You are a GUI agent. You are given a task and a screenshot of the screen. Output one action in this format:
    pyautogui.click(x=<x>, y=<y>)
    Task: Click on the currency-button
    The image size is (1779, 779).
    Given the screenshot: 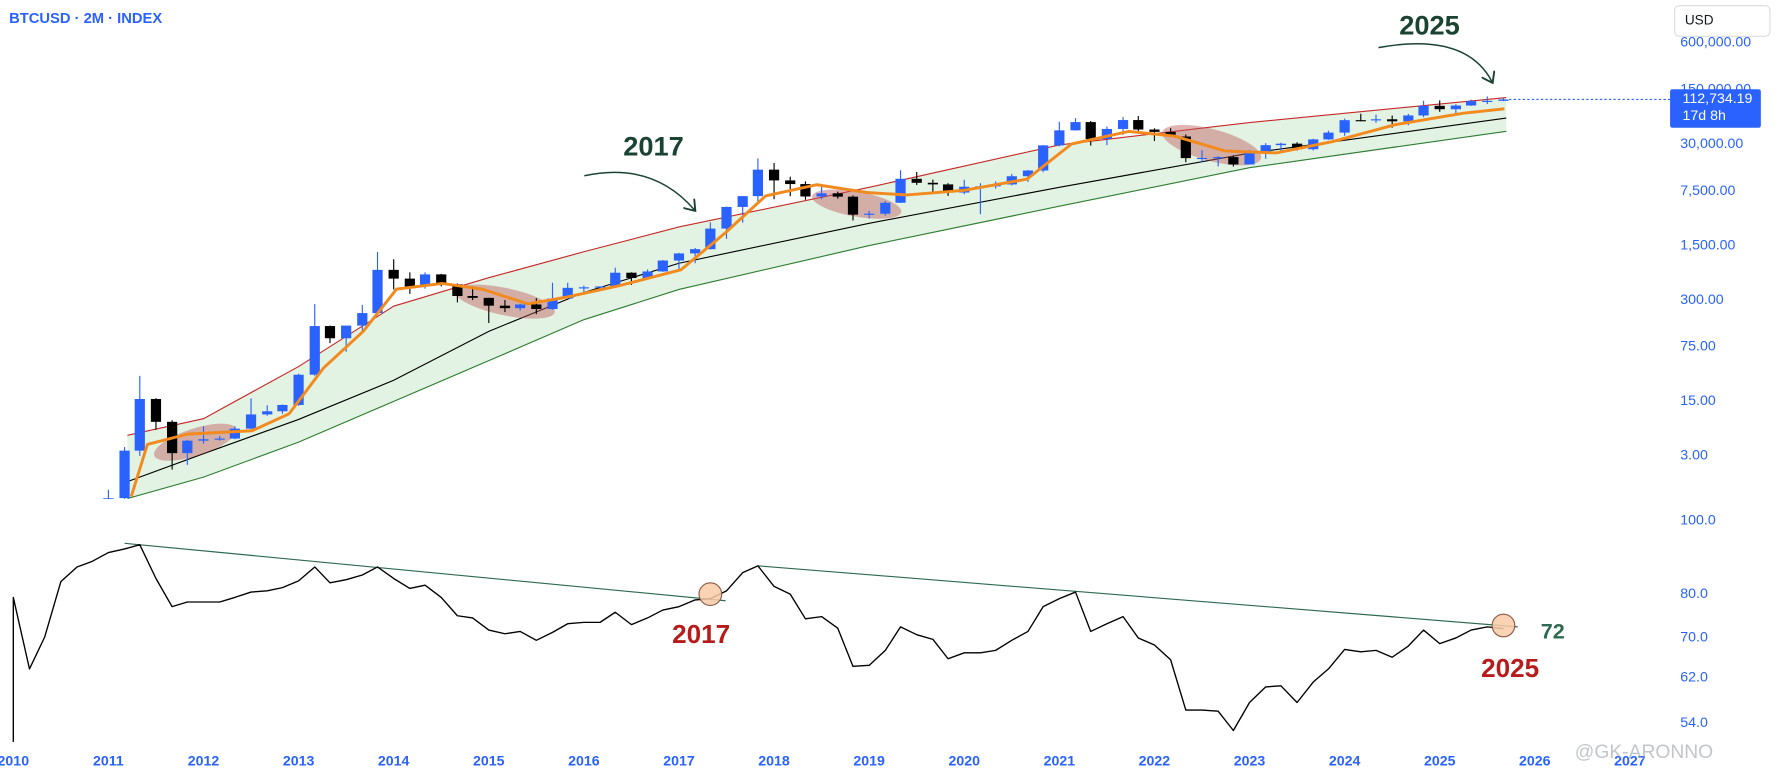 What is the action you would take?
    pyautogui.click(x=1722, y=21)
    